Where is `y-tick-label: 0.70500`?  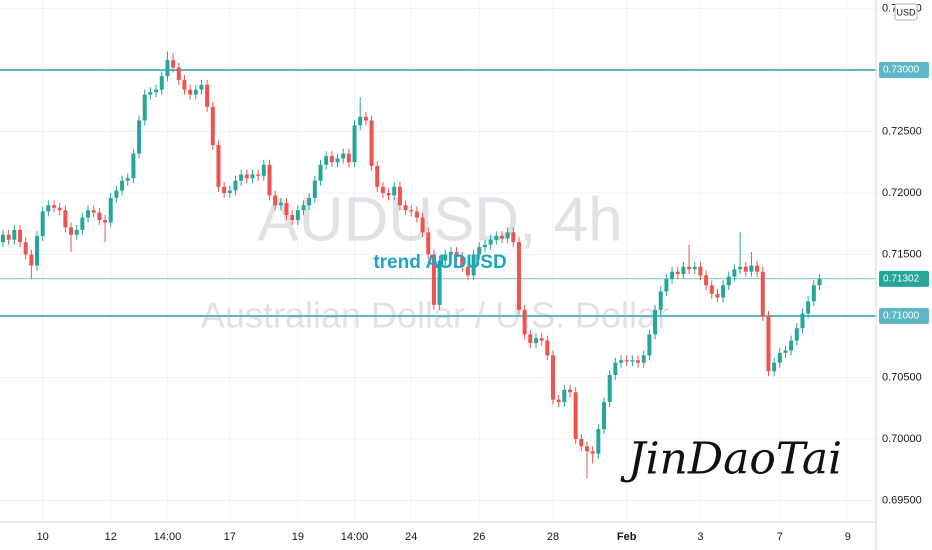 y-tick-label: 0.70500 is located at coordinates (902, 377).